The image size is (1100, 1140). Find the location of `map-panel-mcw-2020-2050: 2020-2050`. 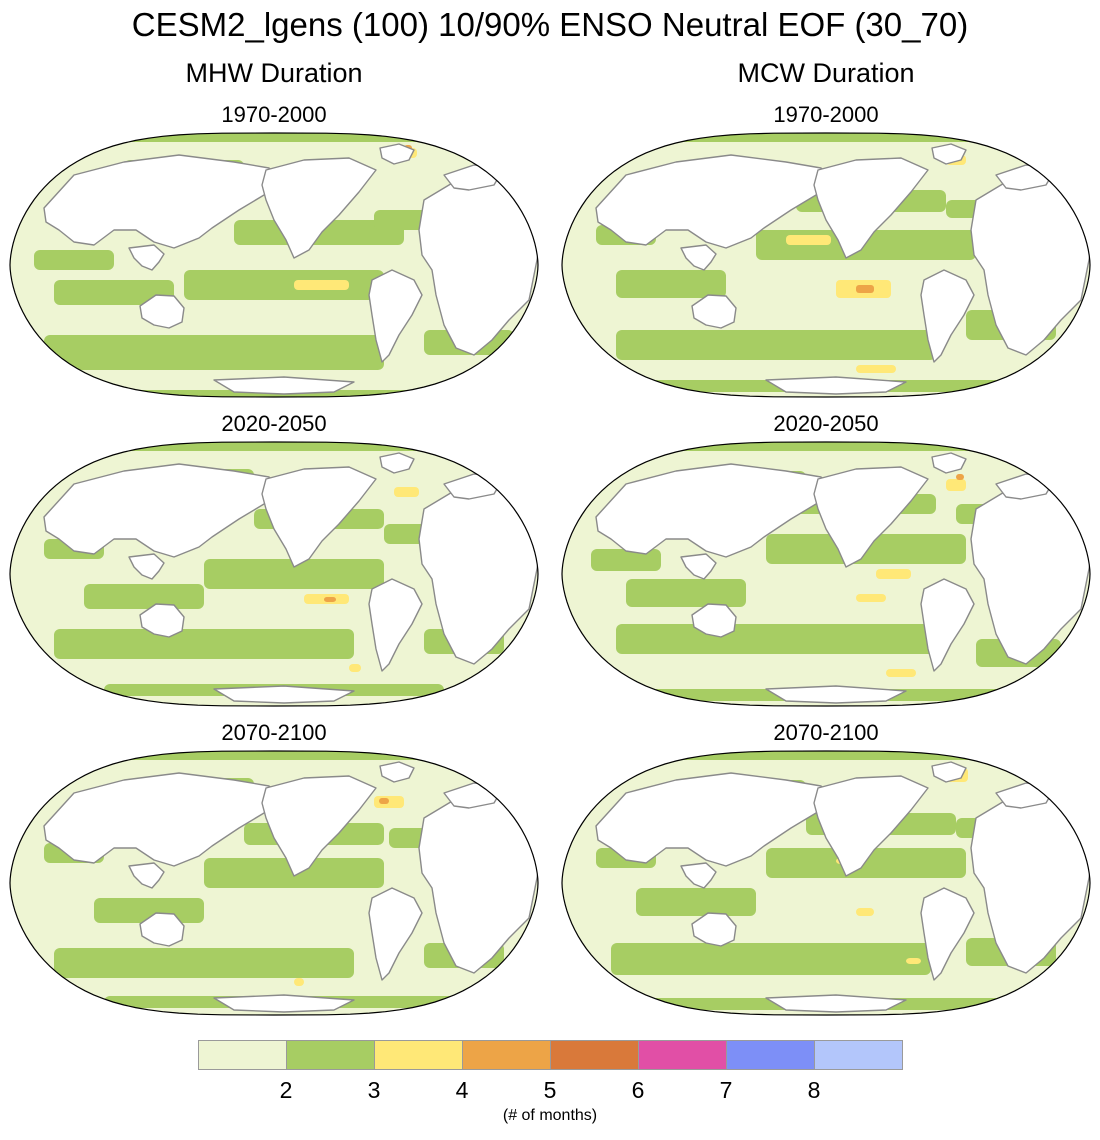

map-panel-mcw-2020-2050: 2020-2050 is located at coordinates (826, 561).